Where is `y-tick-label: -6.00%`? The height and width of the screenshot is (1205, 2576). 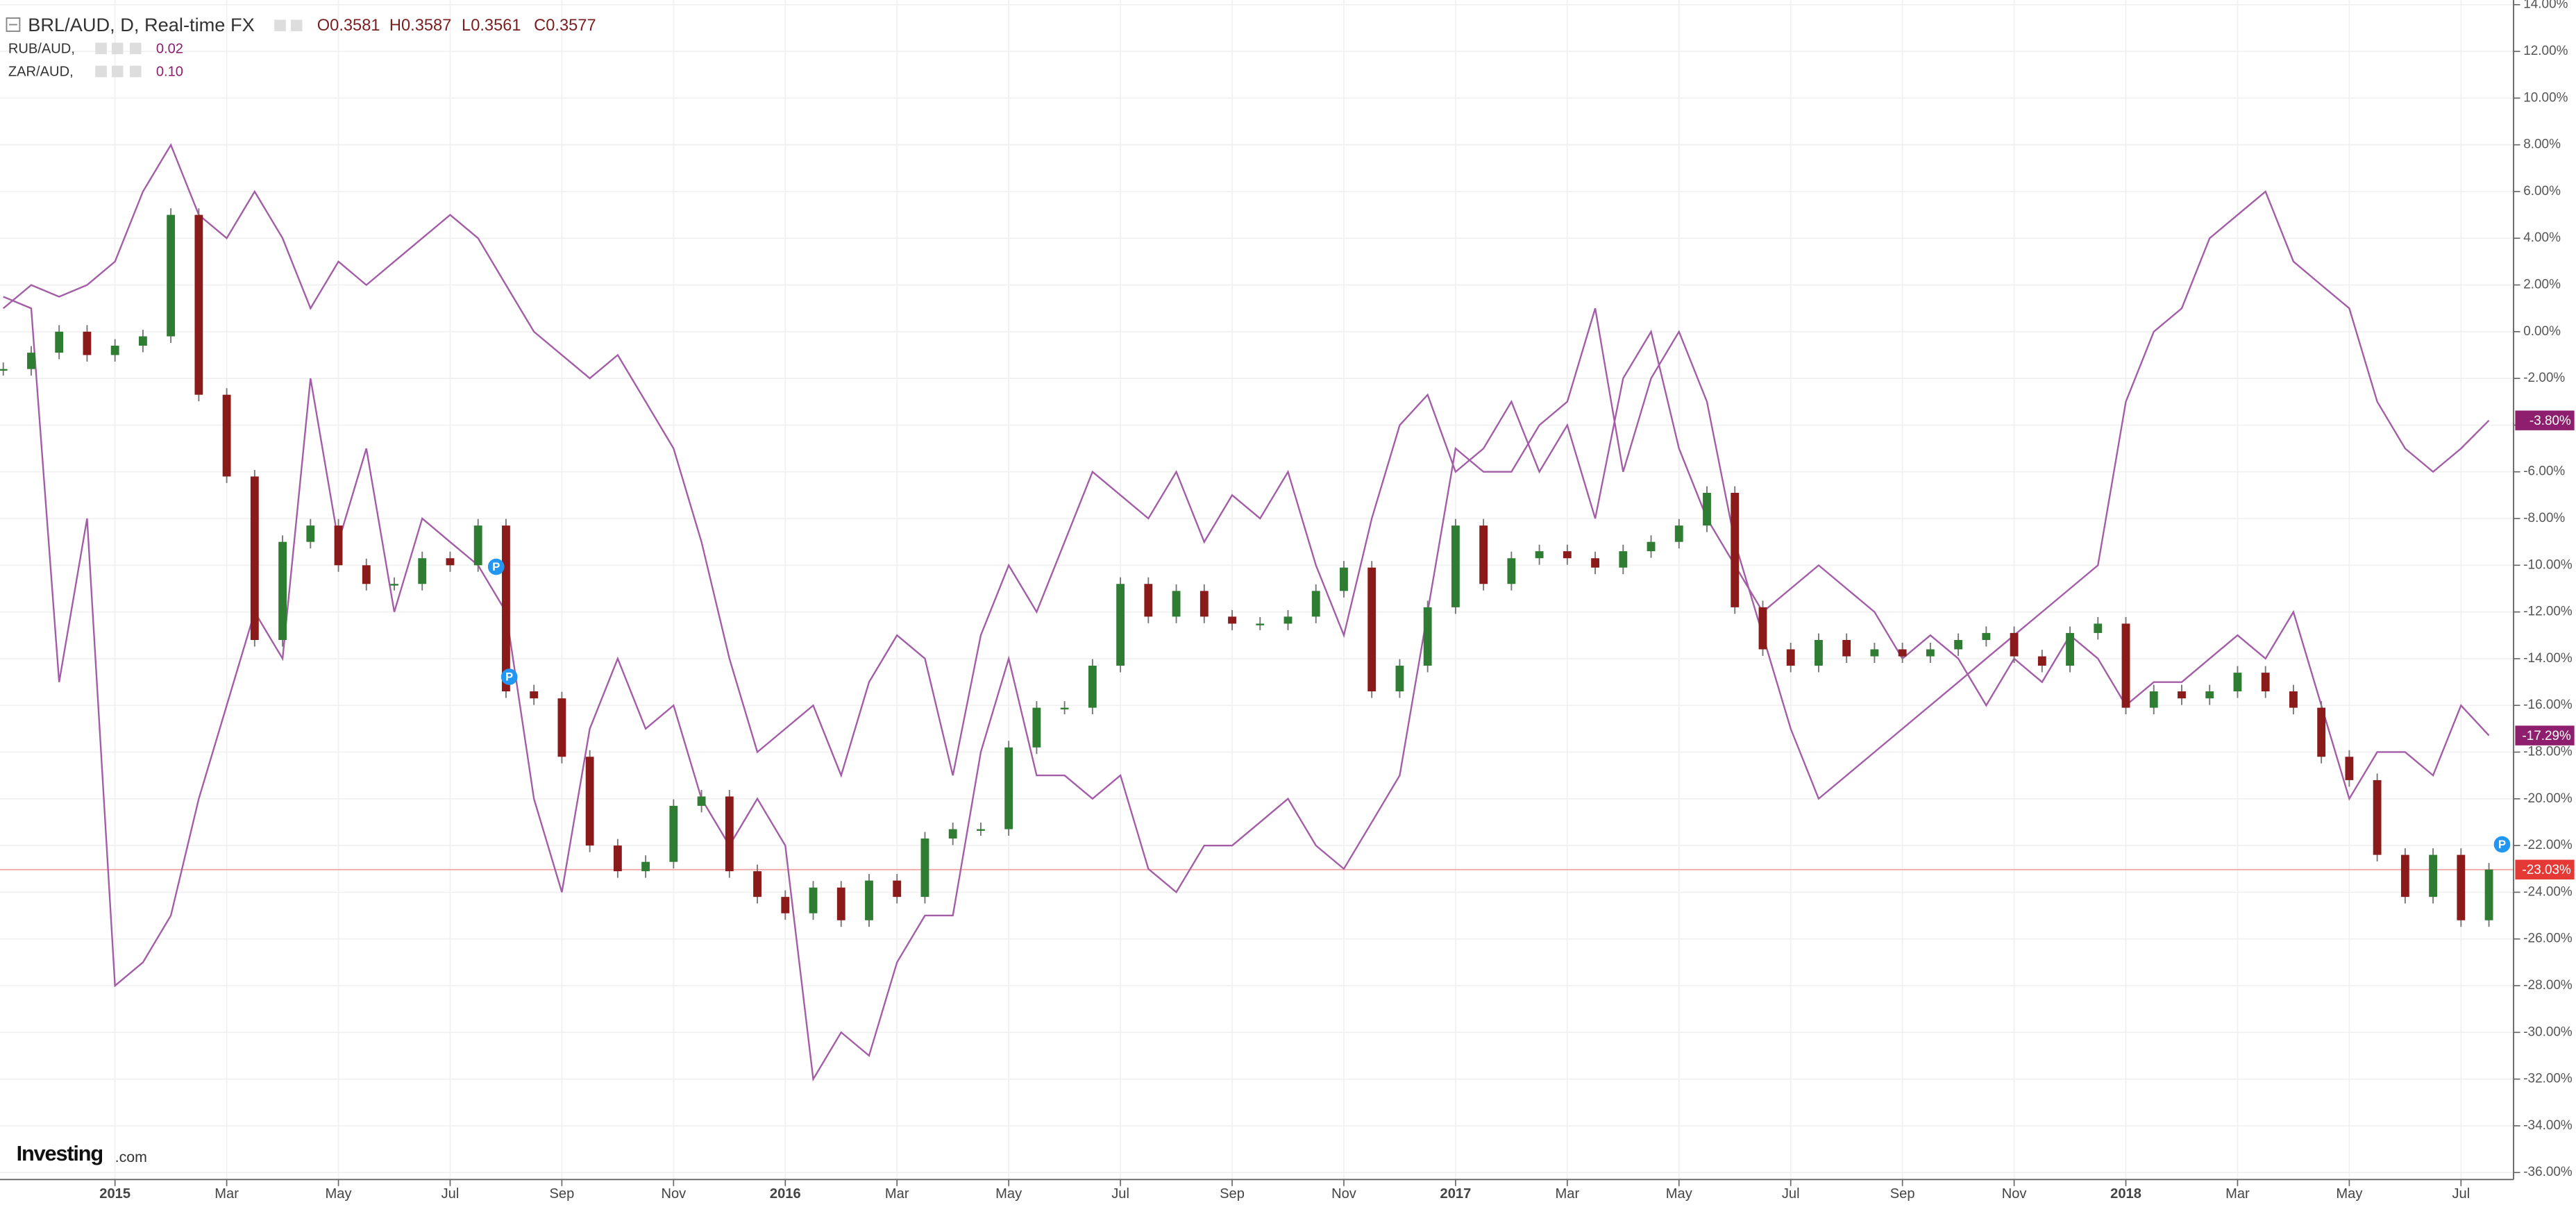 y-tick-label: -6.00% is located at coordinates (2544, 472).